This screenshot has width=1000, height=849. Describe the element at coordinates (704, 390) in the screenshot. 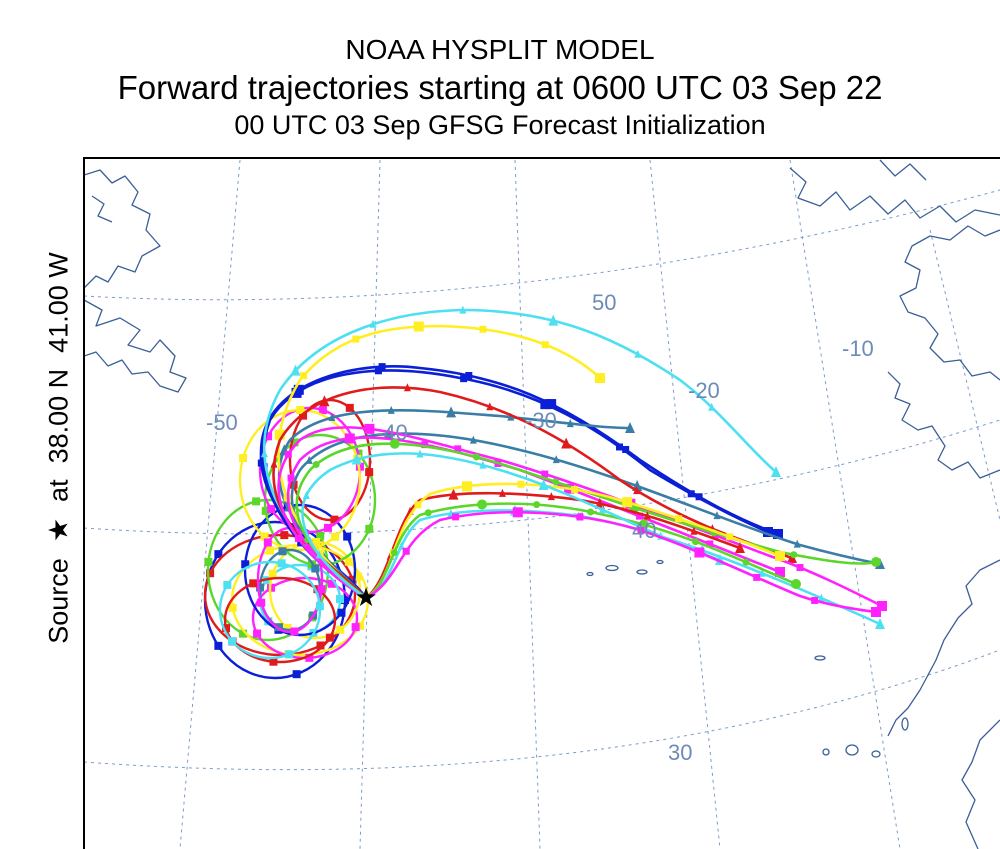

I see `longitude-label-minus20: -20` at that location.